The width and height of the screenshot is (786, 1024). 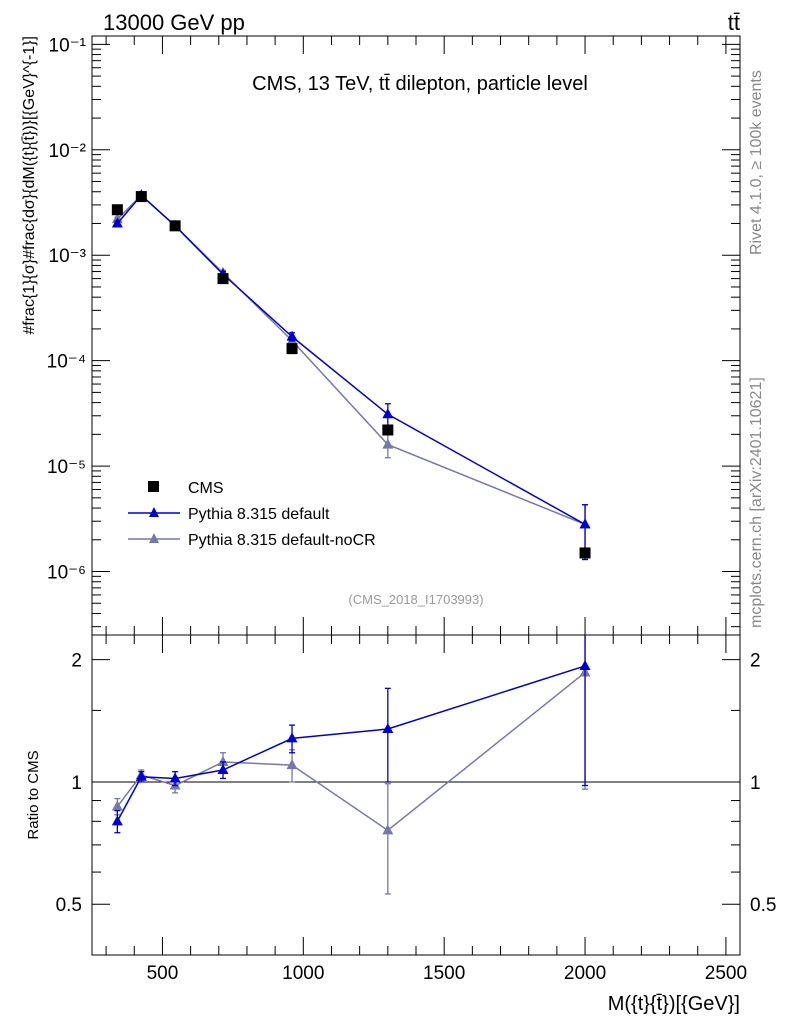 I want to click on main-y-tick-label: 10⁻⁴, so click(x=66, y=362).